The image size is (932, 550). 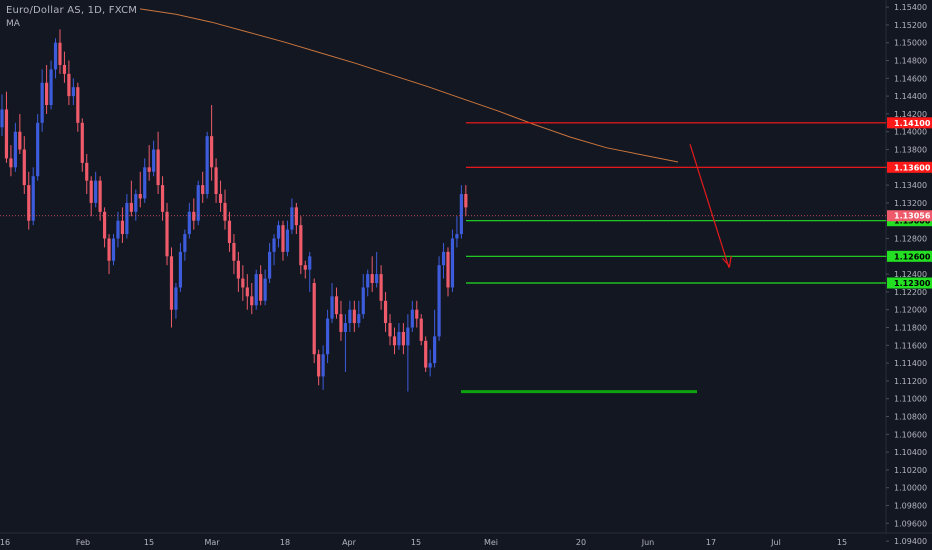 I want to click on y-tick-label: 1.10800, so click(x=910, y=417).